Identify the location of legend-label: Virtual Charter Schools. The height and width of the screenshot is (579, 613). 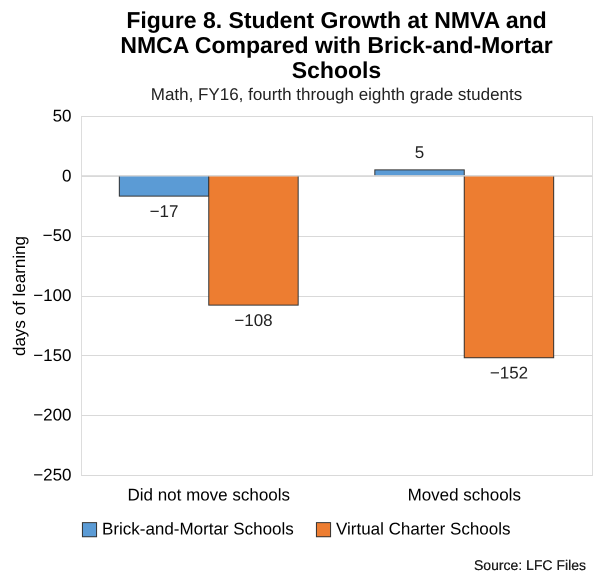
(423, 529).